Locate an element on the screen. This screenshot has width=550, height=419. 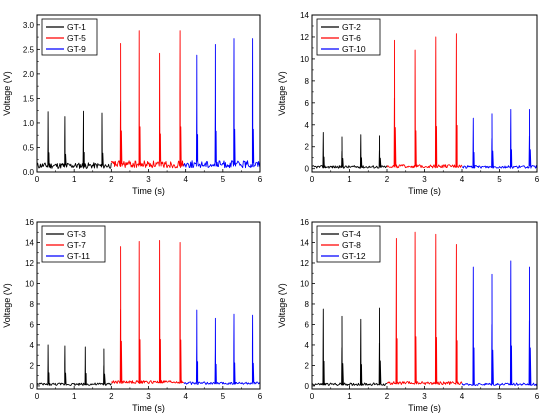
legend-label-gt-10: GT-10 is located at coordinates (354, 49).